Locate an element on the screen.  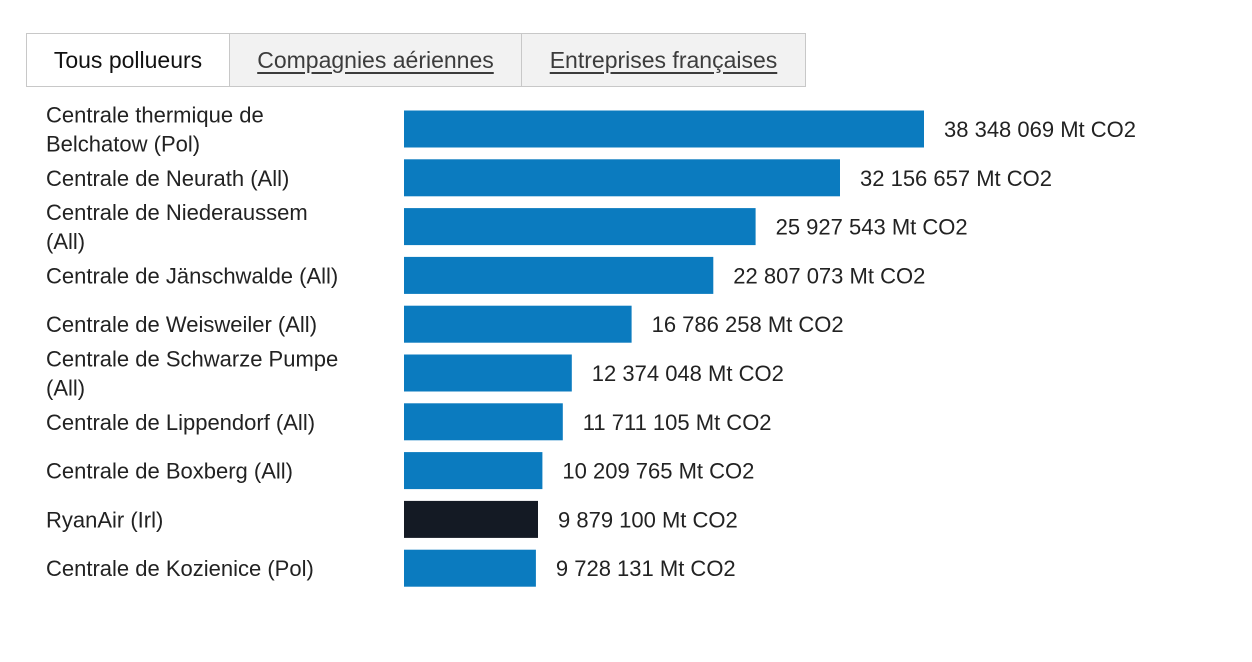
tab-label: Tous pollueurs is located at coordinates (128, 59).